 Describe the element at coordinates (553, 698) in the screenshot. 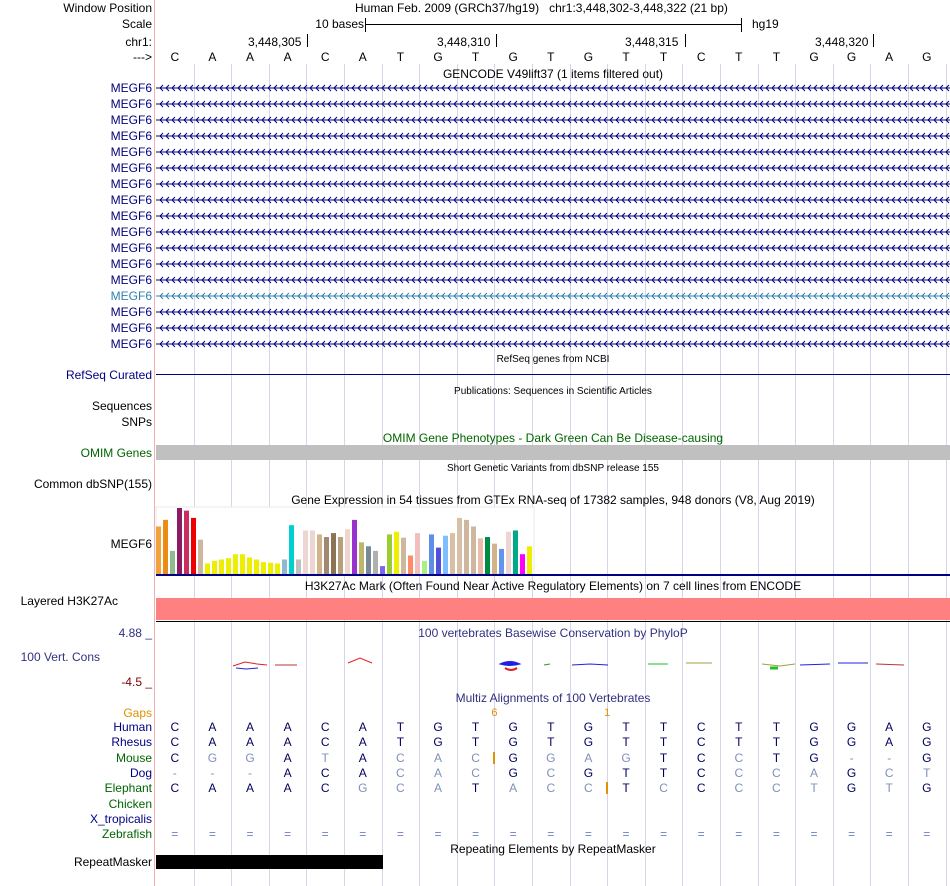

I see `multiz-title: Multiz Alignments of 100 Vertebrates` at that location.